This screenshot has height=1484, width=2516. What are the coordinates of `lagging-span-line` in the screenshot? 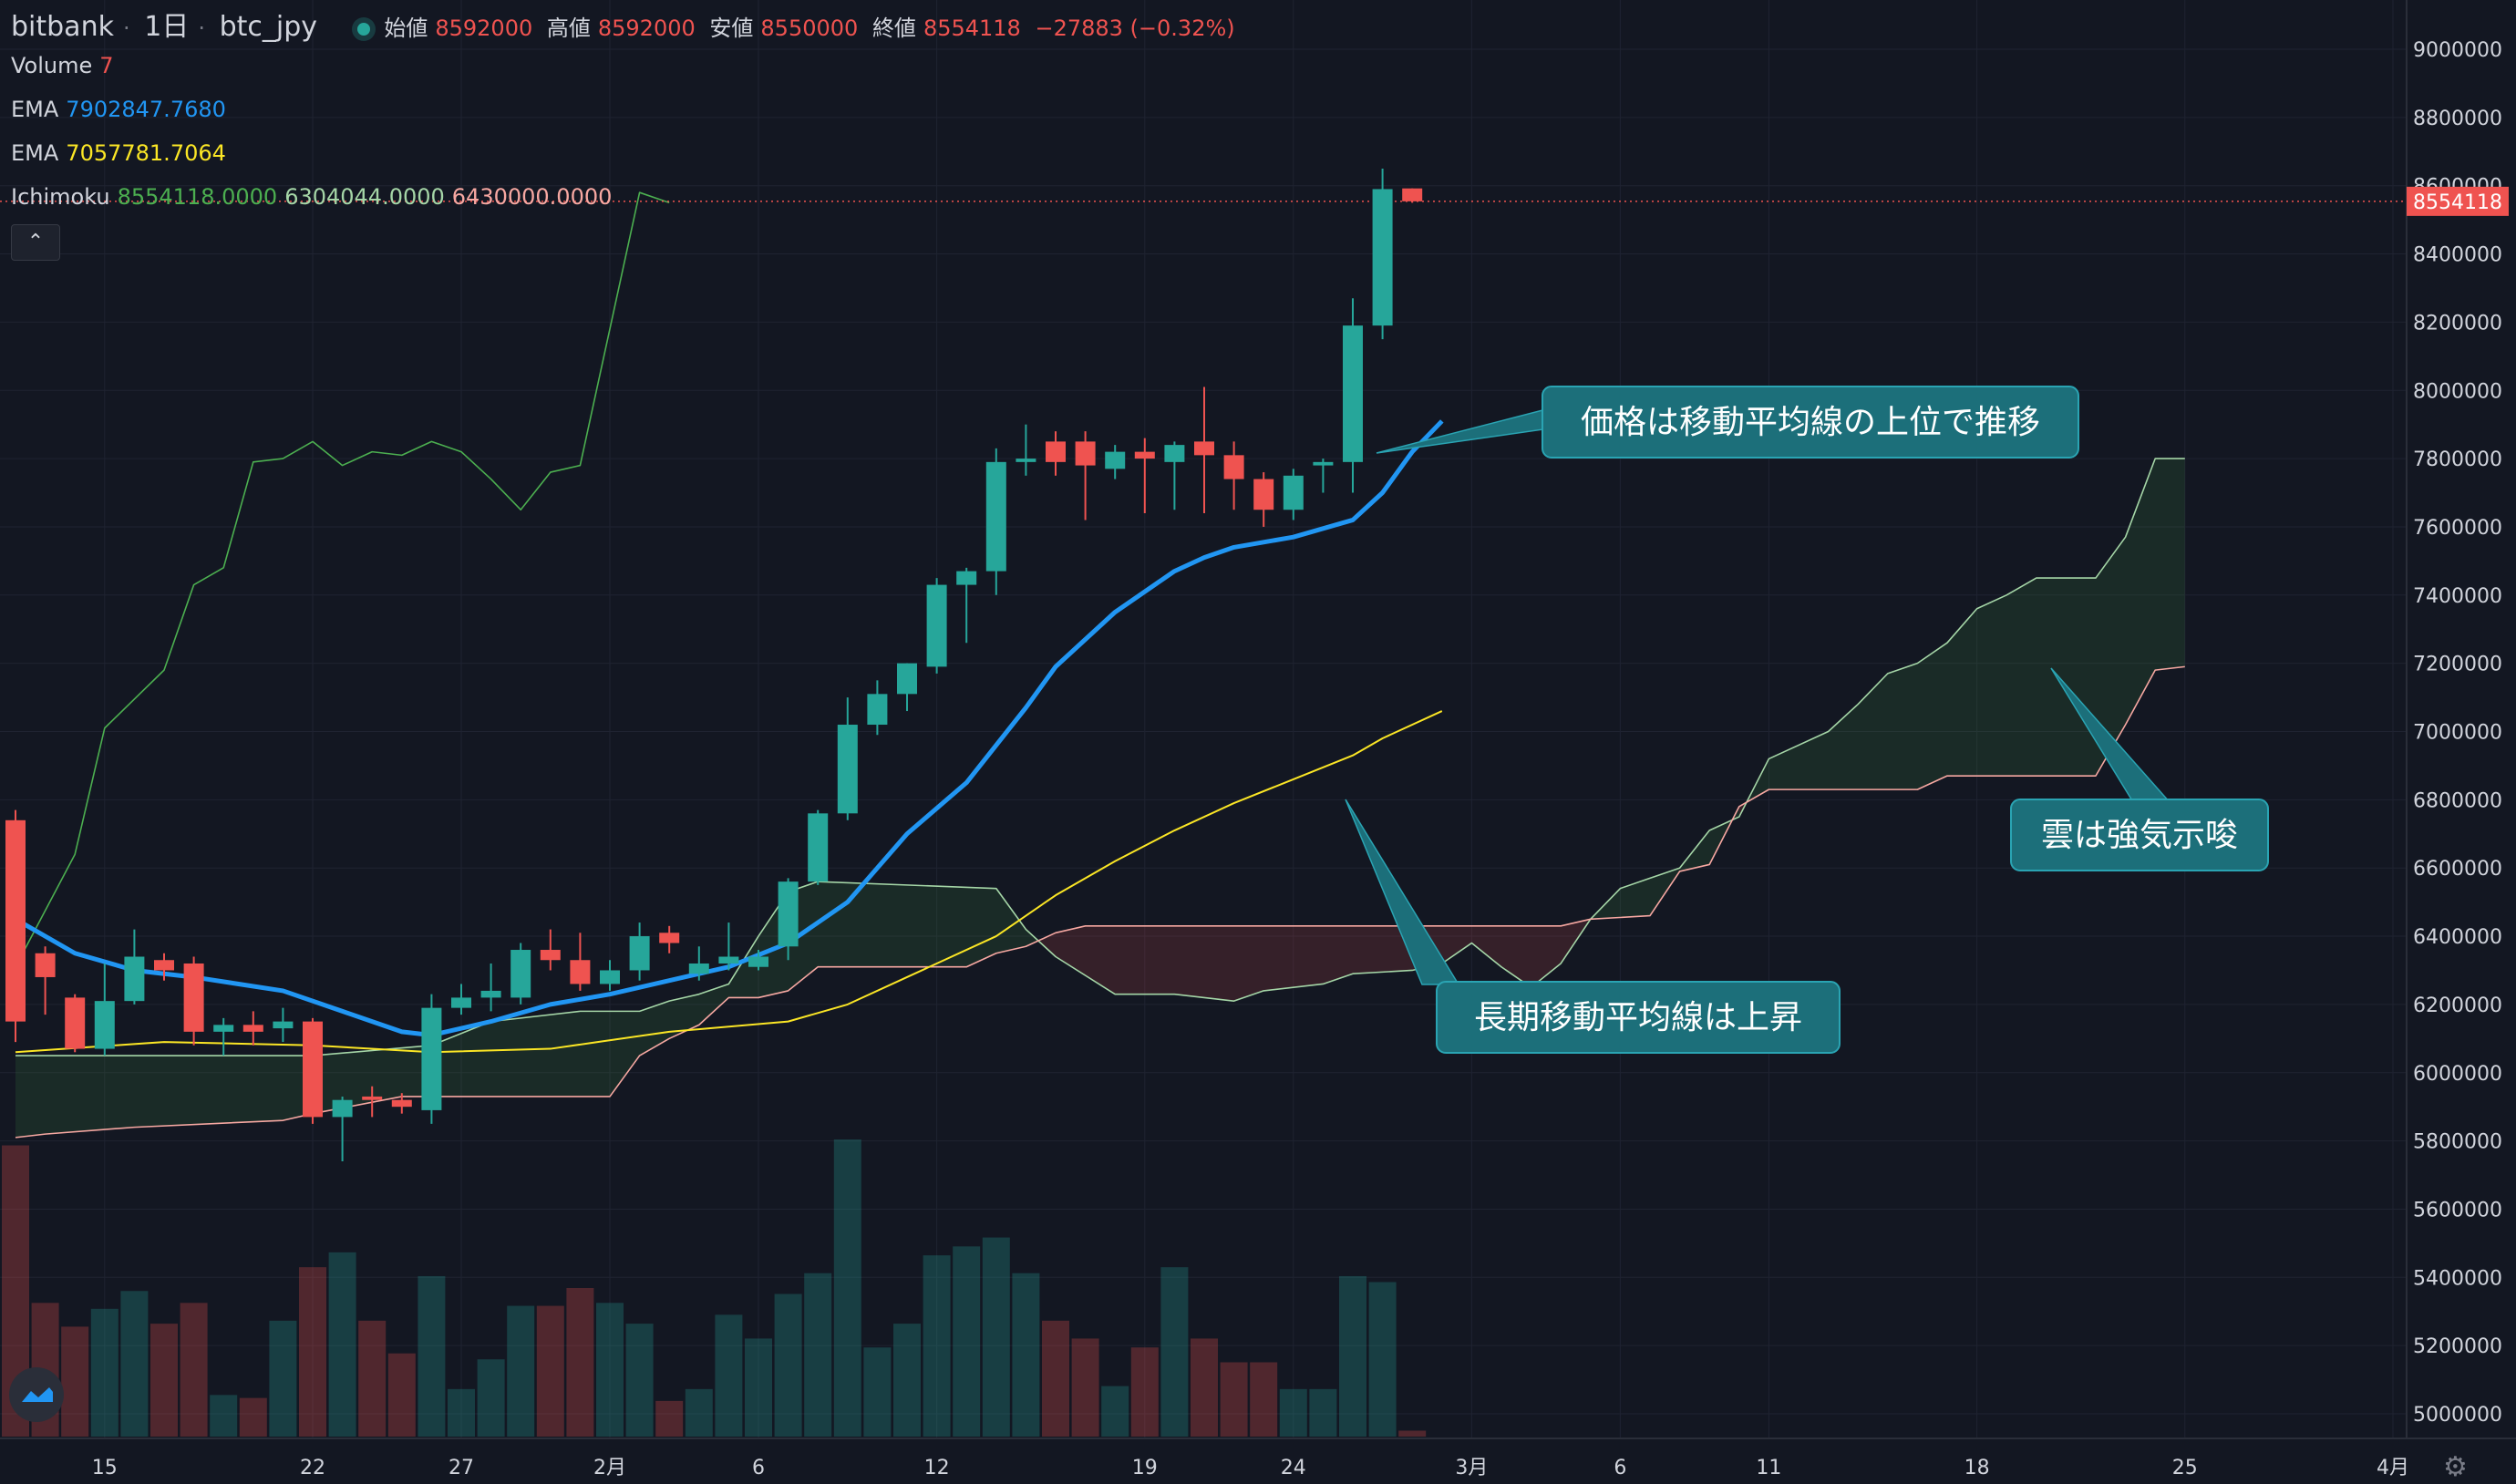 It's located at (343, 579).